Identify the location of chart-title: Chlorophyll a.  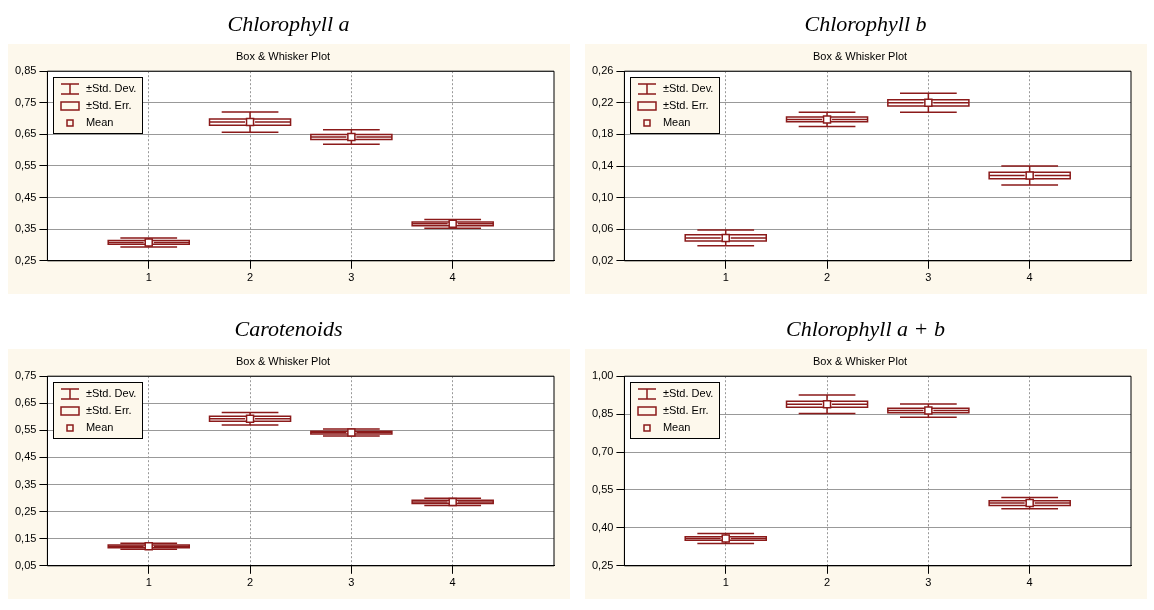
(288, 24).